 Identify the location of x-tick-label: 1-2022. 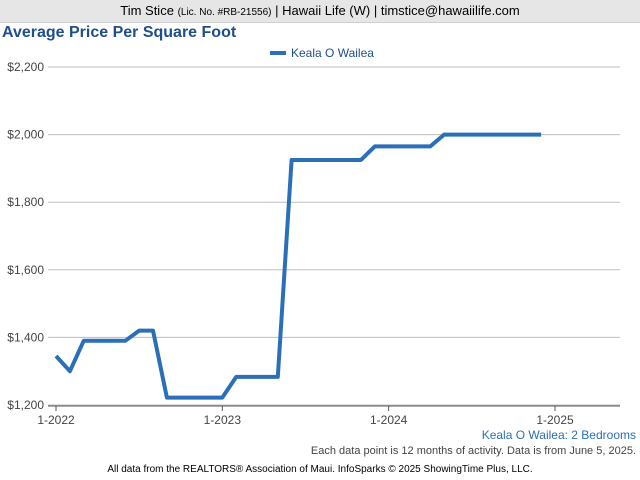
(56, 420).